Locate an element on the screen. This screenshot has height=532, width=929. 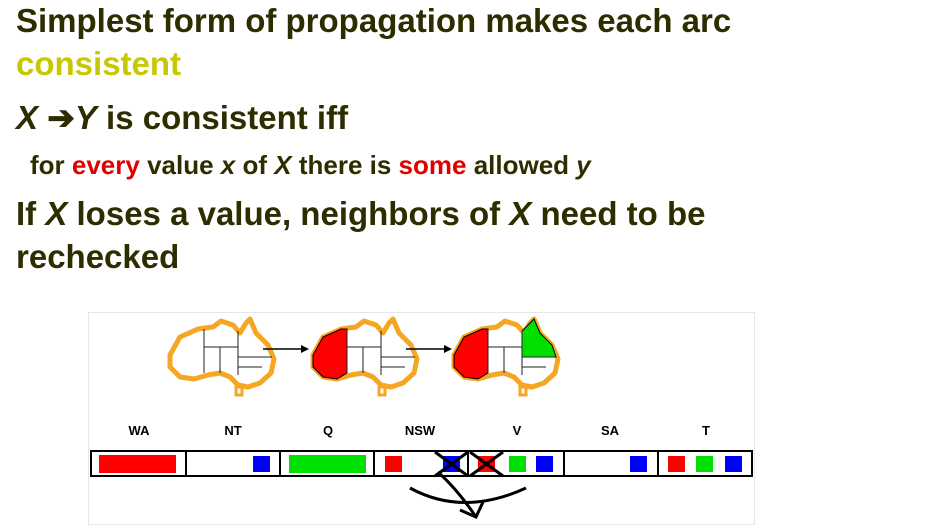
line2-rest: is consistent iff is located at coordinates (222, 117).